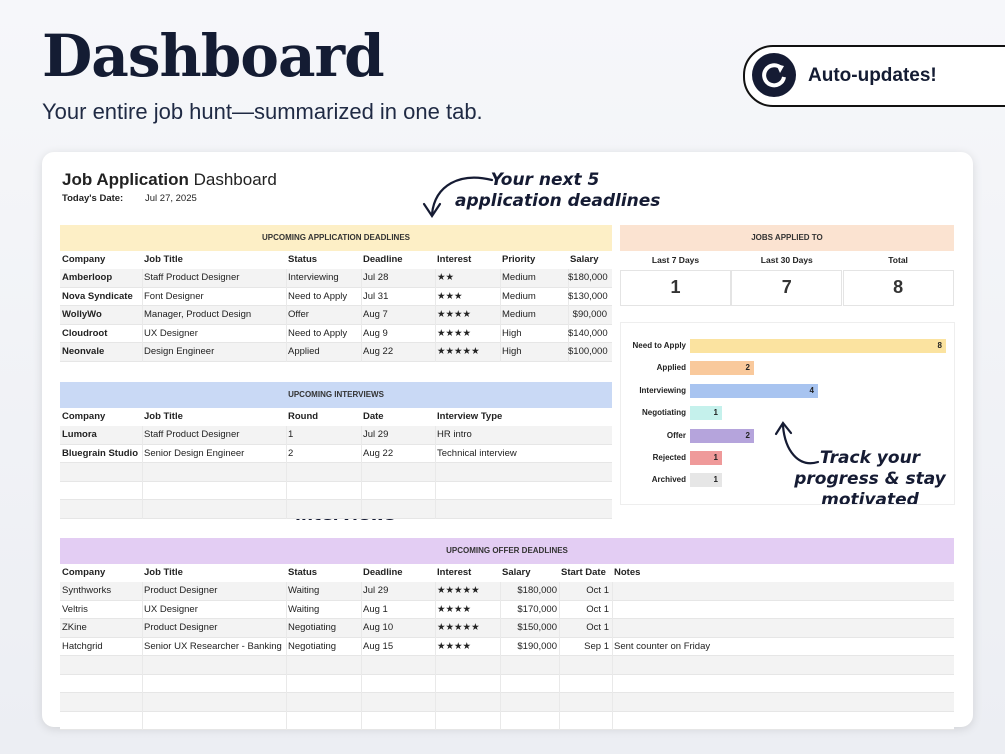 This screenshot has width=1005, height=754. I want to click on stat-cell, so click(898, 288).